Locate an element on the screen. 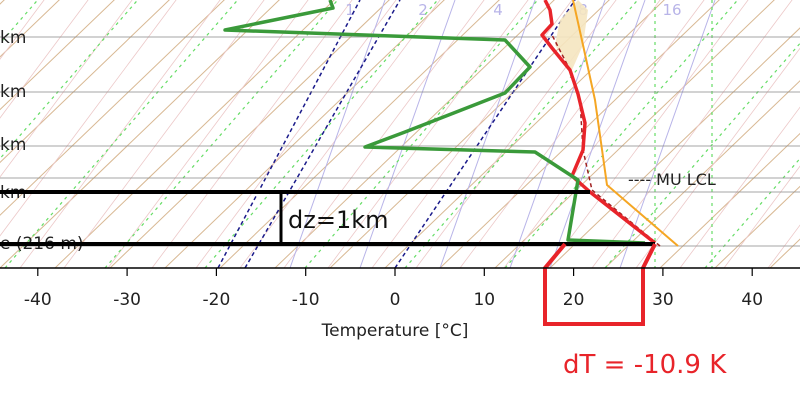 The height and width of the screenshot is (407, 800). series-line is located at coordinates (625, 123).